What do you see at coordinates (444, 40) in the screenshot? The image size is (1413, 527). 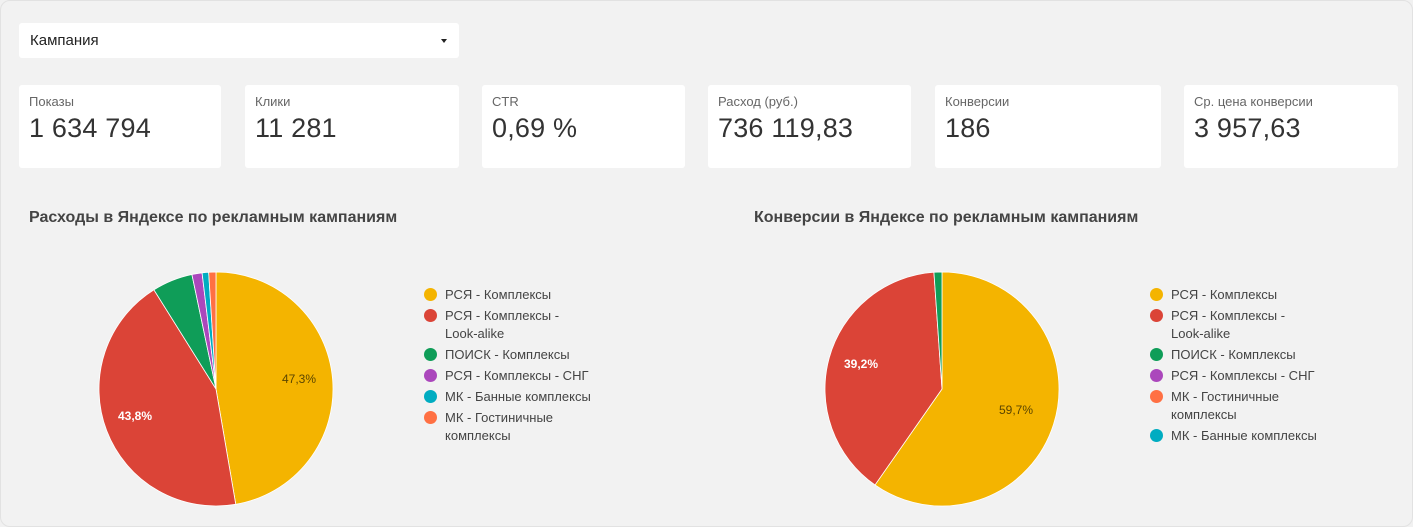 I see `caret-down-icon` at bounding box center [444, 40].